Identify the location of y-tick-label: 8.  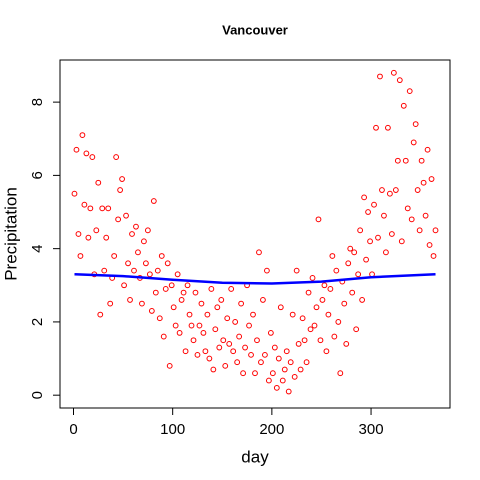
(37, 102).